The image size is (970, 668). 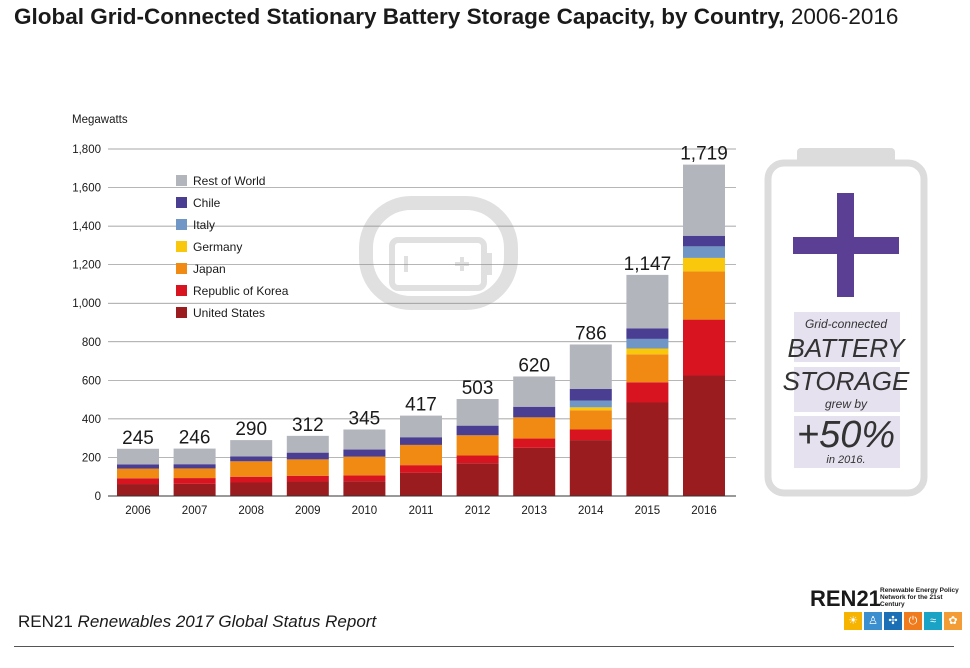 What do you see at coordinates (591, 511) in the screenshot?
I see `x-tick-label: 2014` at bounding box center [591, 511].